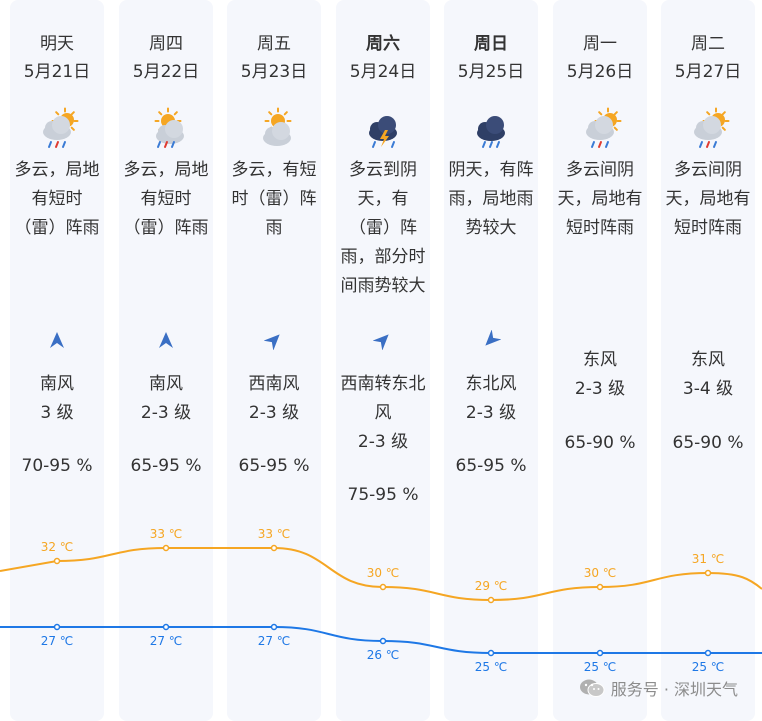 The width and height of the screenshot is (762, 721). What do you see at coordinates (708, 72) in the screenshot?
I see `day-date: 5月27日` at bounding box center [708, 72].